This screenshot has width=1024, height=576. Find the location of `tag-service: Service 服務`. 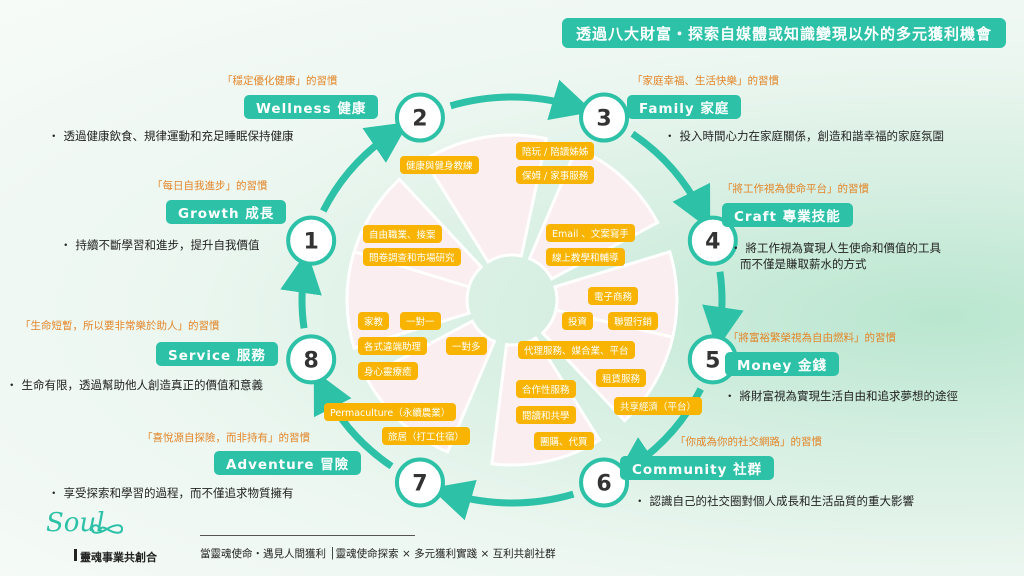

tag-service: Service 服務 is located at coordinates (217, 354).